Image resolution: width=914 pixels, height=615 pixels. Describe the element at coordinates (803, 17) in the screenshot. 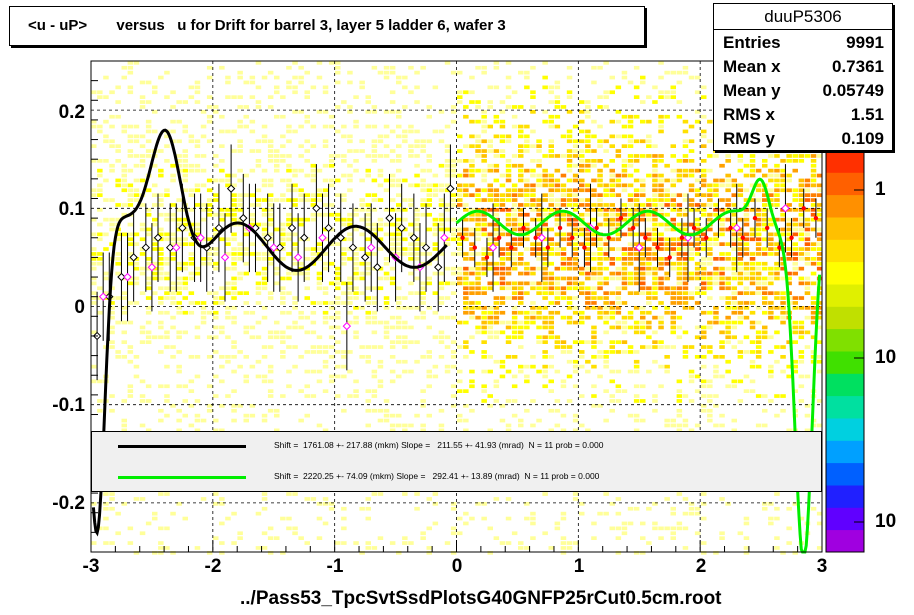

I see `stats-title: duuP5306` at that location.